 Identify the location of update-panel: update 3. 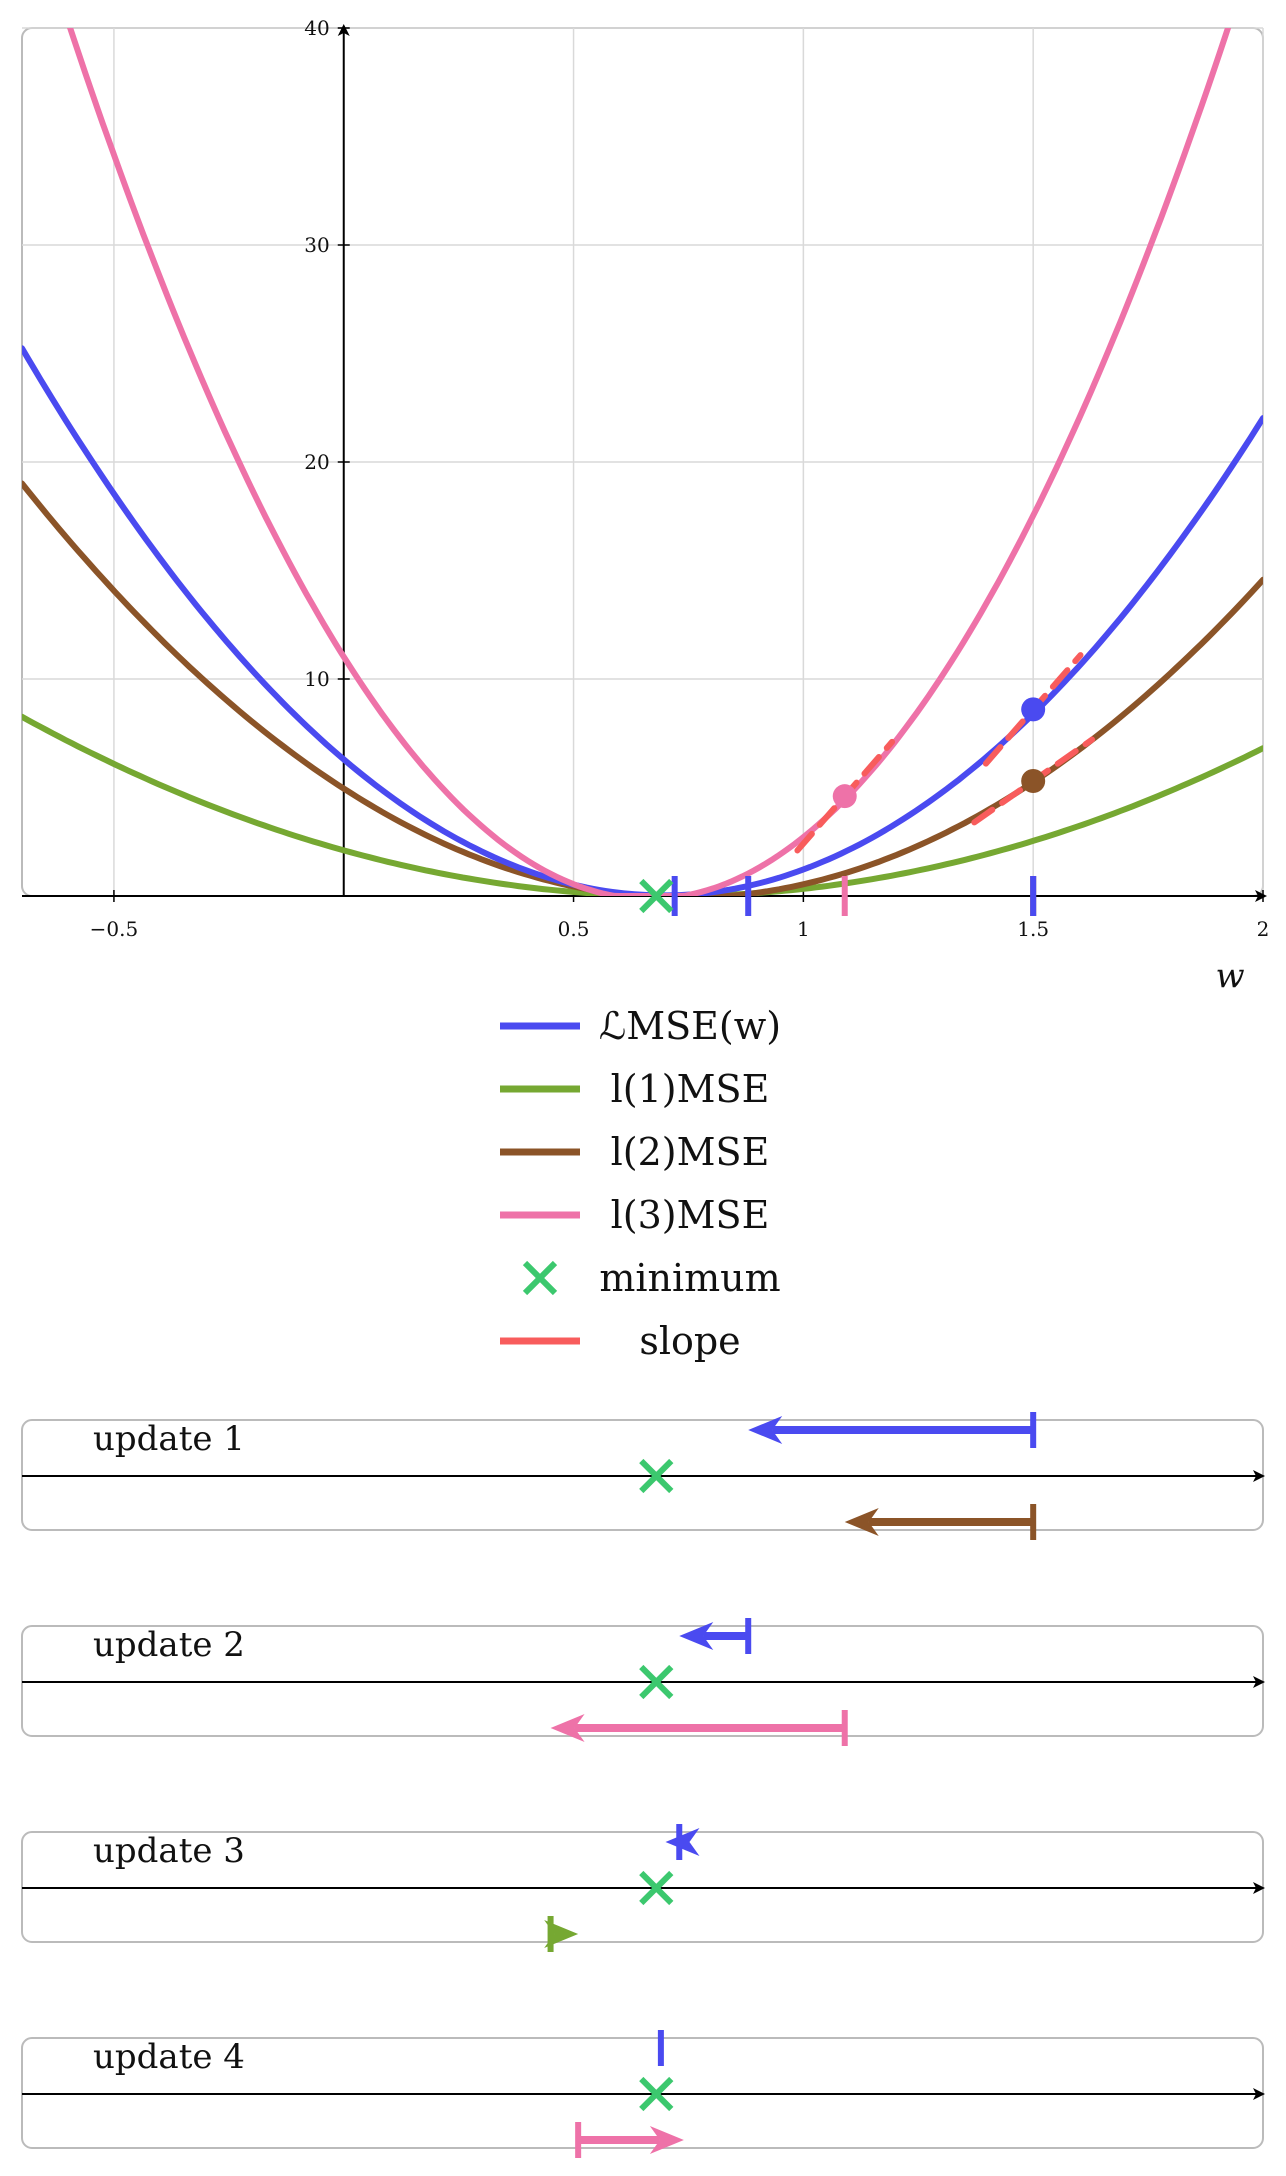
(643, 1888).